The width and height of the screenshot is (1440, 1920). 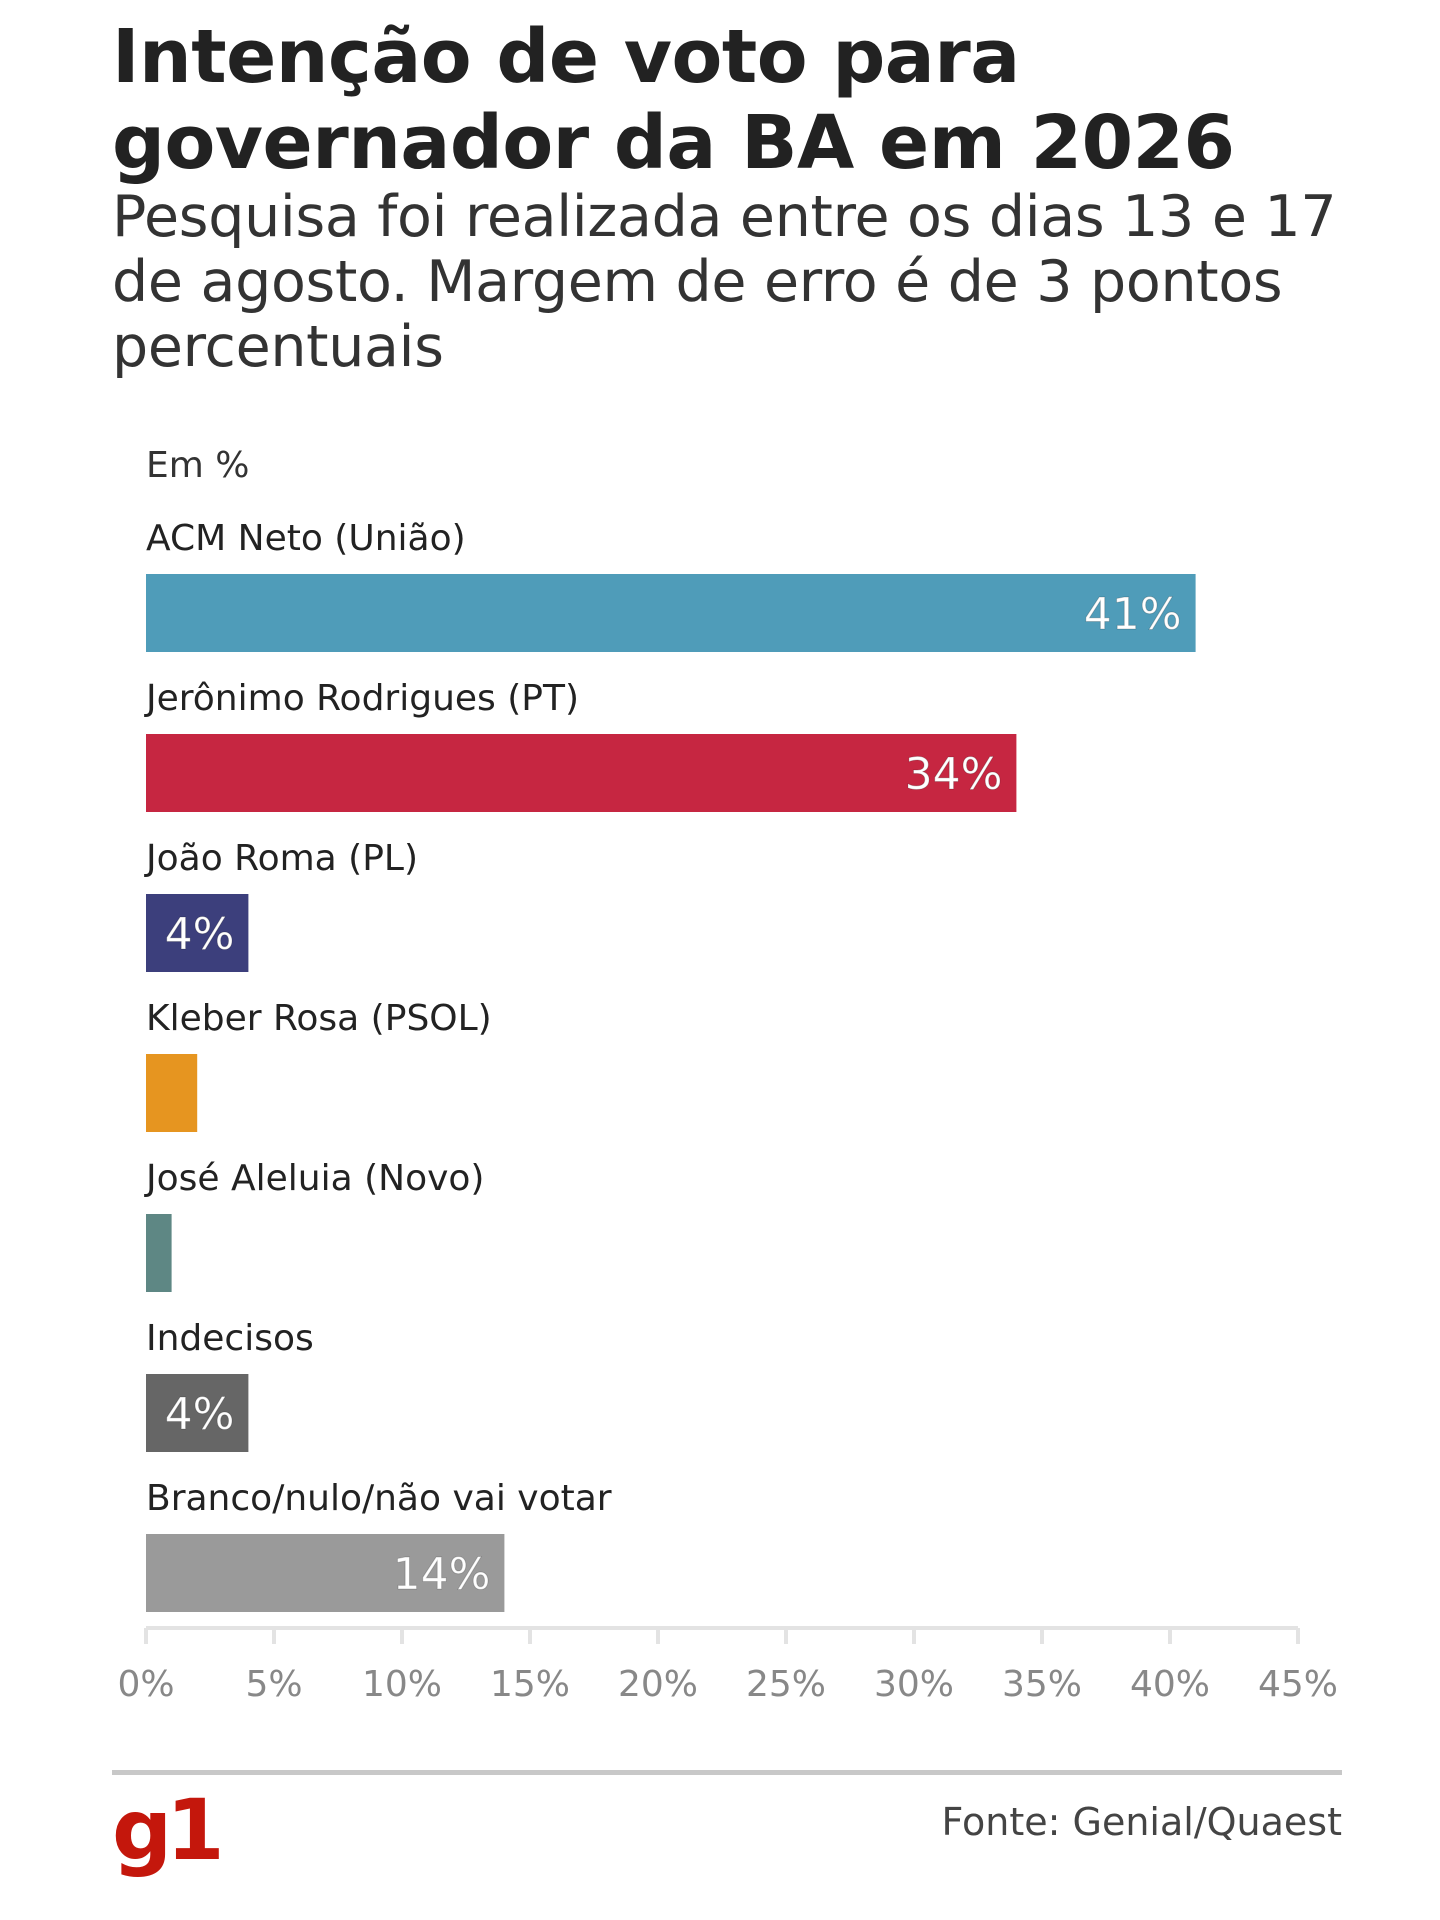 I want to click on x-tick-label: 30%, so click(x=914, y=1684).